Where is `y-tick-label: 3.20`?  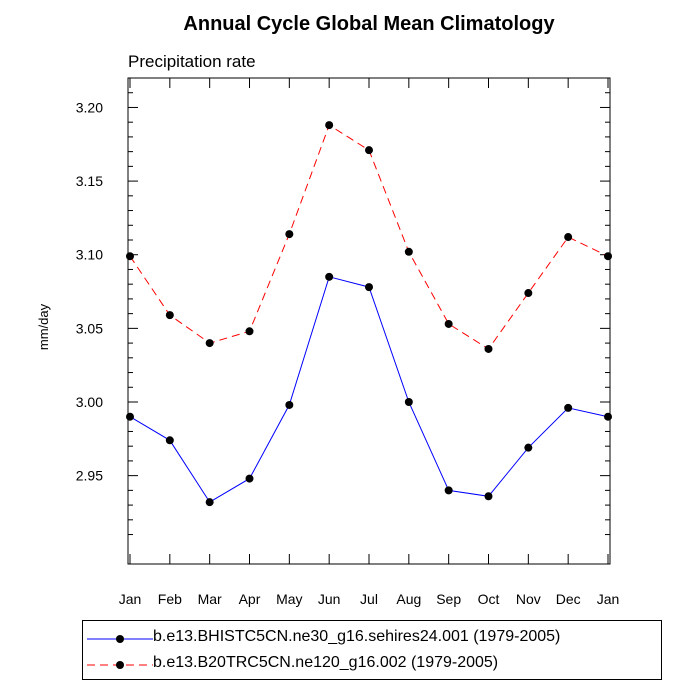 y-tick-label: 3.20 is located at coordinates (89, 107).